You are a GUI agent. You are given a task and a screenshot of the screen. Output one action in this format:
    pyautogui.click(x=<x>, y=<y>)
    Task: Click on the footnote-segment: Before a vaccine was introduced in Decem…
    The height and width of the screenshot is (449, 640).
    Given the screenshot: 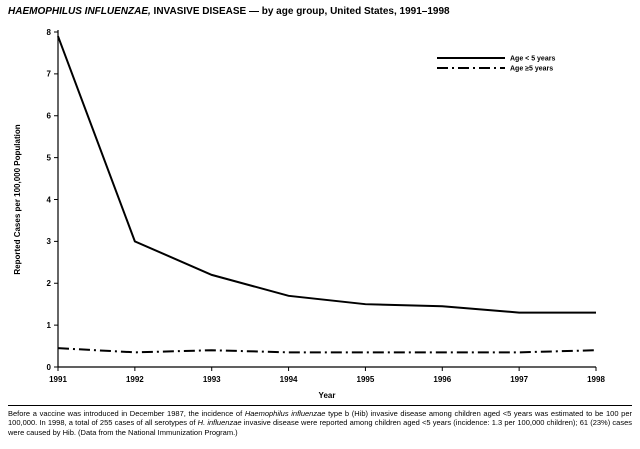 What is the action you would take?
    pyautogui.click(x=126, y=413)
    